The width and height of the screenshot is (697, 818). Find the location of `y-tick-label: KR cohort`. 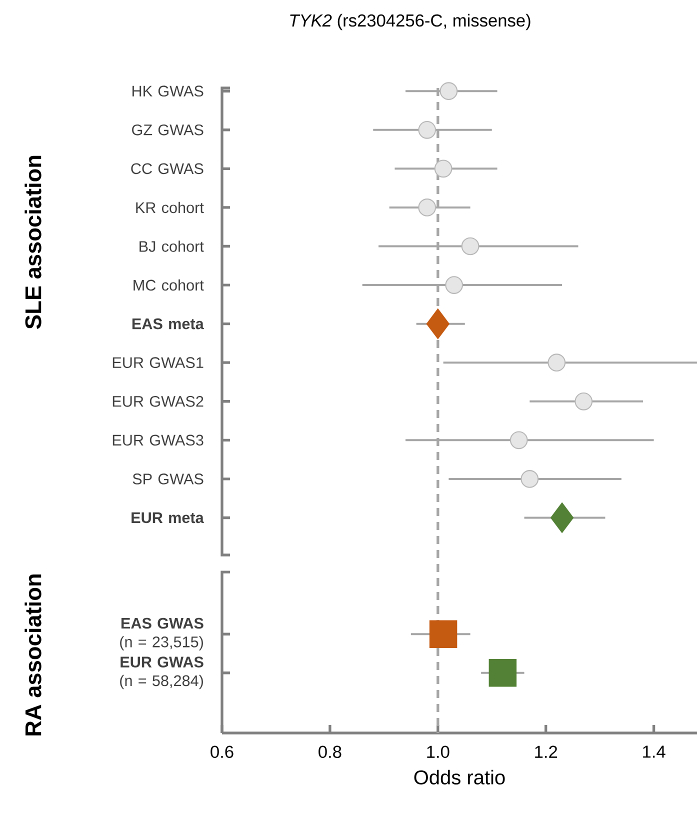

y-tick-label: KR cohort is located at coordinates (170, 208).